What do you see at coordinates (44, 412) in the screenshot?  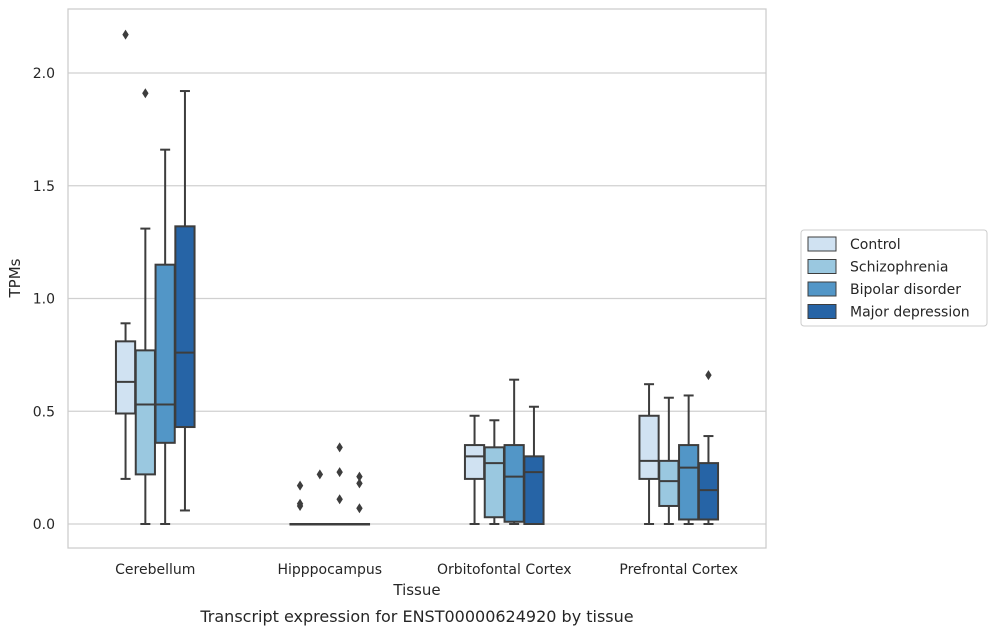 I see `y-tick-label: 0.5` at bounding box center [44, 412].